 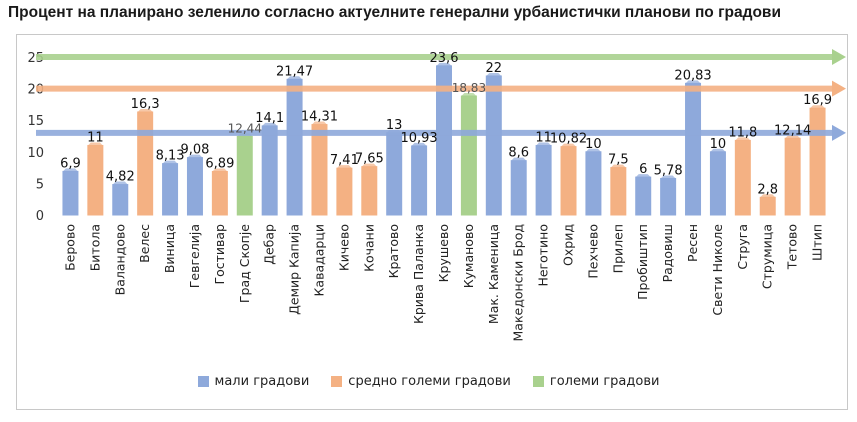 I want to click on legend-label-medium: средно големи градови, so click(x=429, y=381).